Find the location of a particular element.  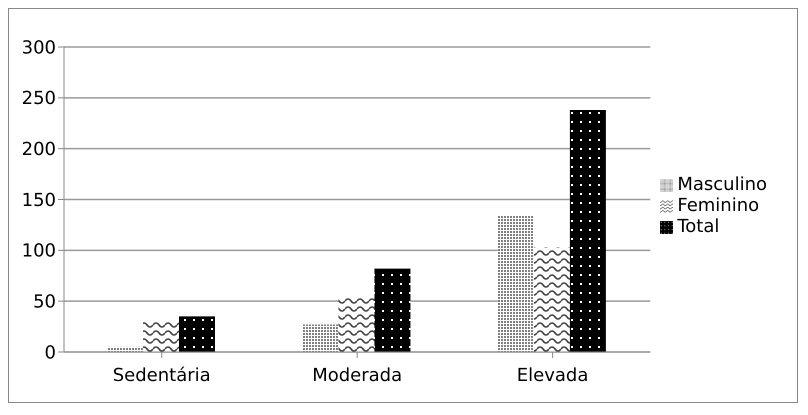

x-tick-label: Sedentária is located at coordinates (161, 375).